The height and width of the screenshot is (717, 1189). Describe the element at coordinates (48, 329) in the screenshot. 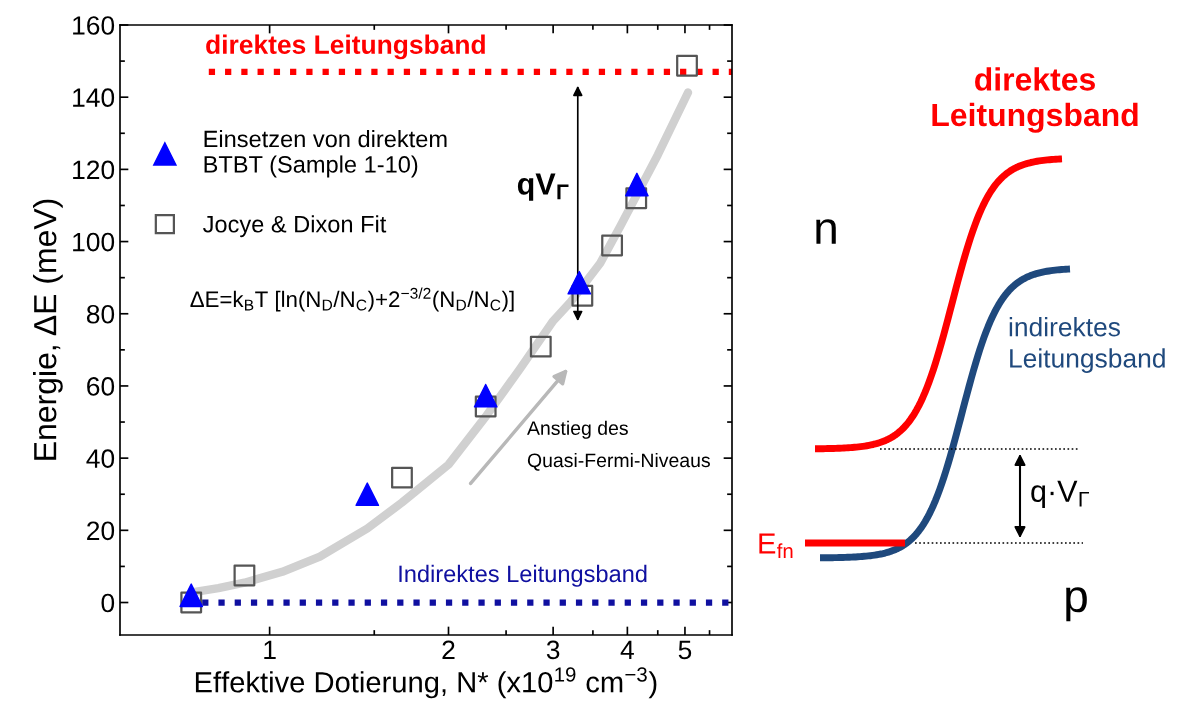

I see `y-axis-title: Energie, ΔE (meV)` at that location.